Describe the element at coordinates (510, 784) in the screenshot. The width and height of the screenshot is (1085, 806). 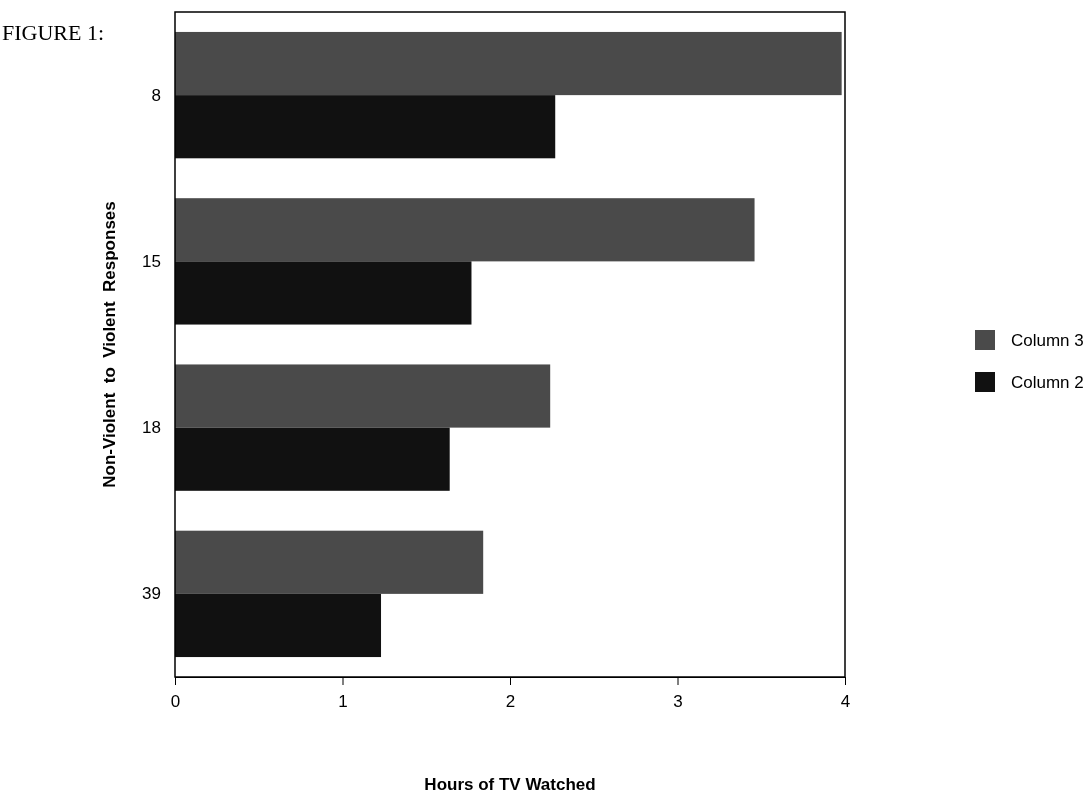
I see `x-axis-title: Hours of TV Watched` at that location.